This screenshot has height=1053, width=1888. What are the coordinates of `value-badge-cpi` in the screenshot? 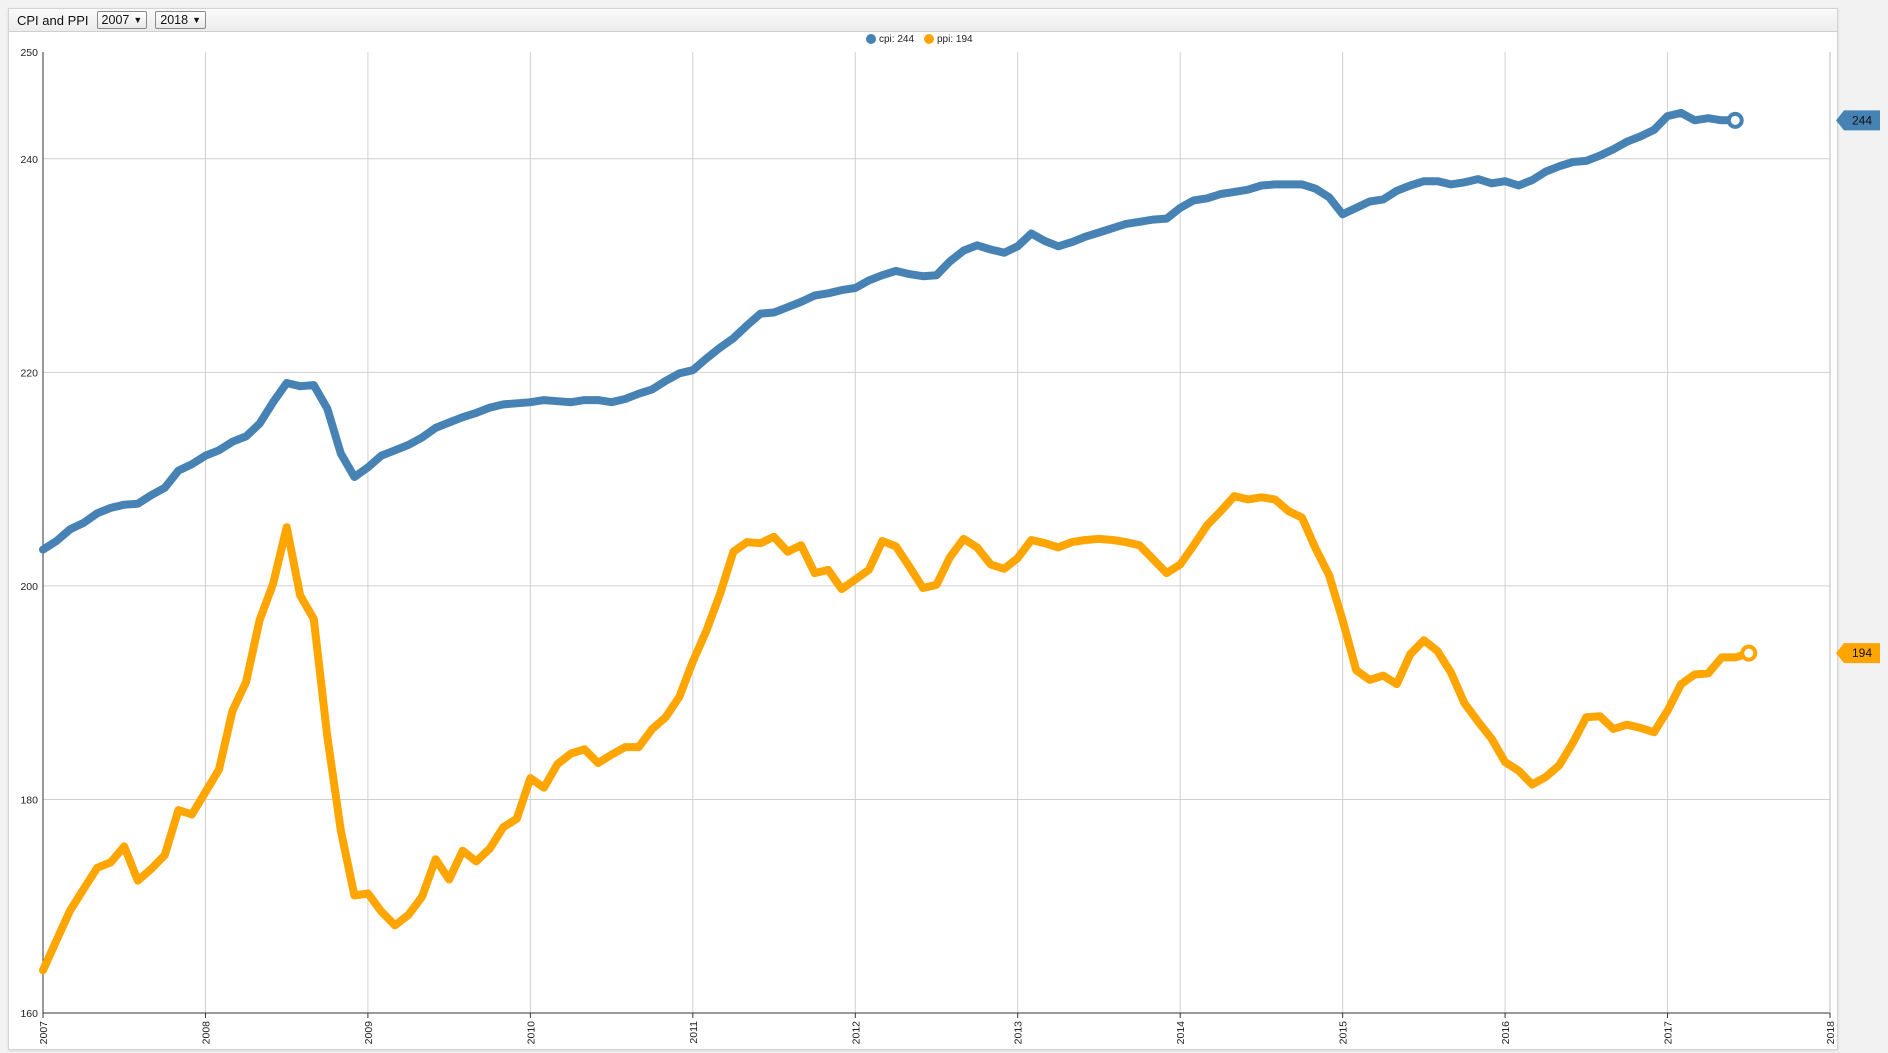 It's located at (1858, 120).